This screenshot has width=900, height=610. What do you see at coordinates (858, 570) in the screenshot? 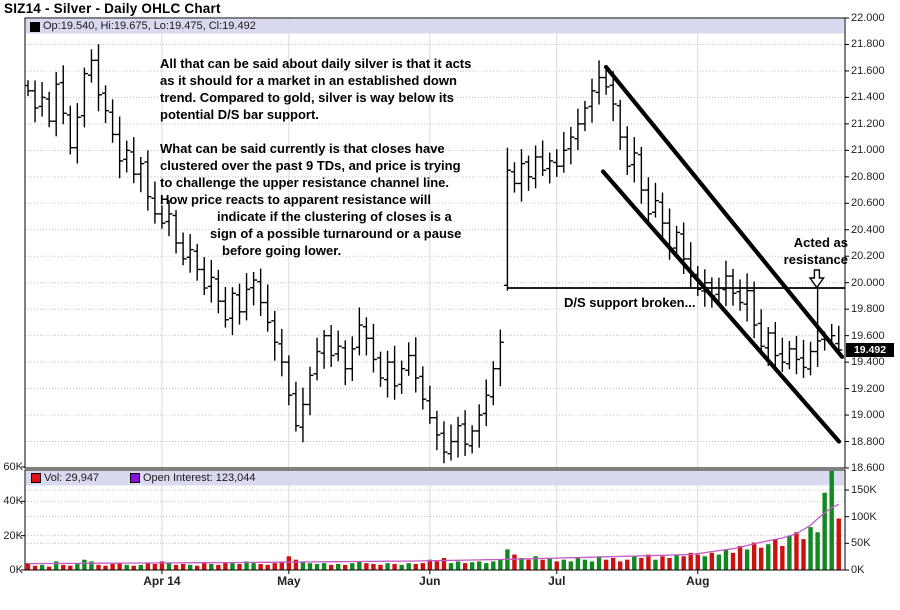
I see `oi-axis-tick-label: 0K` at bounding box center [858, 570].